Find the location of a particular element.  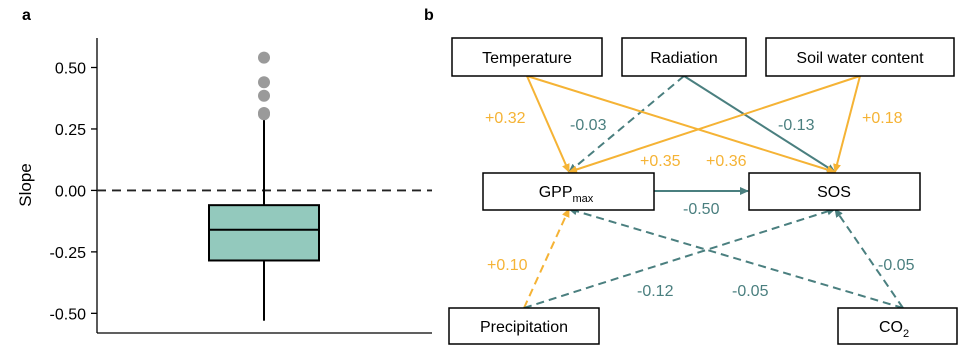

node-radiation: Radiation is located at coordinates (684, 57).